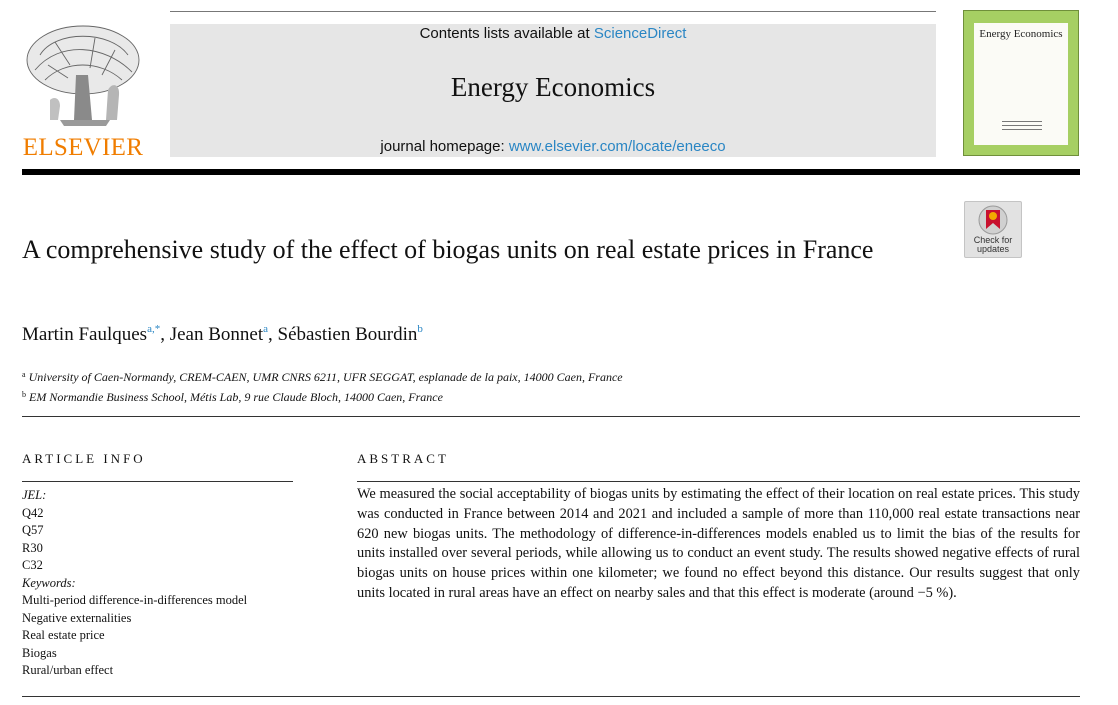  Describe the element at coordinates (33, 512) in the screenshot. I see `jel-code: Q42` at that location.